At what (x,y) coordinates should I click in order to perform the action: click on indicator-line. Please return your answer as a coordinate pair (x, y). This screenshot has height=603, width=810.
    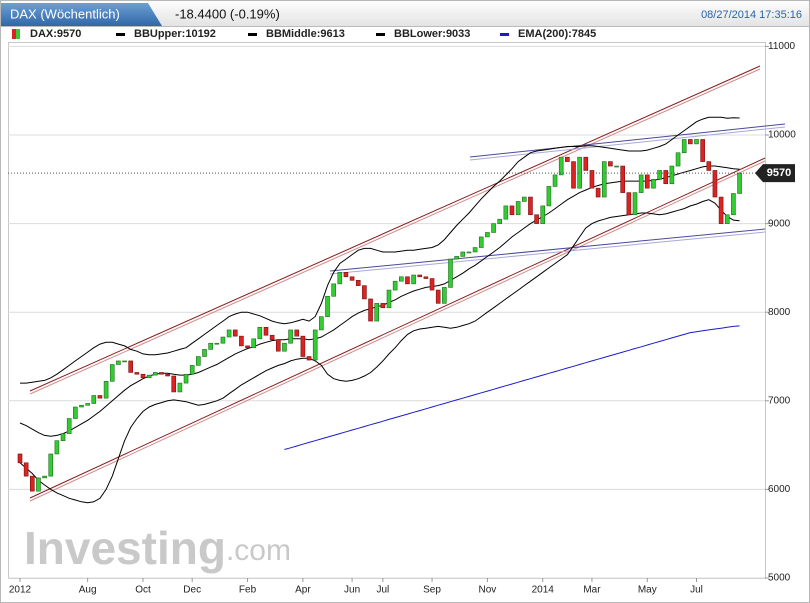
    Looking at the image, I should click on (512, 387).